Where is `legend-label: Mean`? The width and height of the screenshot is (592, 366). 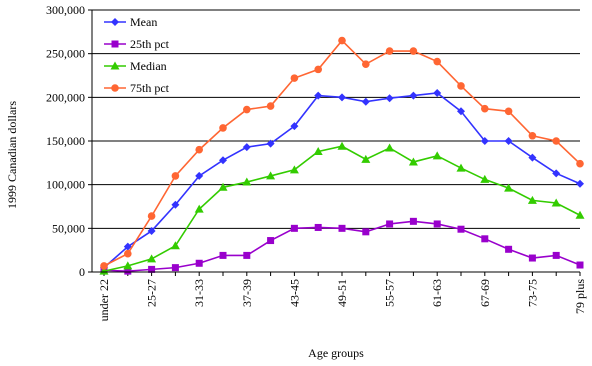 legend-label: Mean is located at coordinates (143, 22).